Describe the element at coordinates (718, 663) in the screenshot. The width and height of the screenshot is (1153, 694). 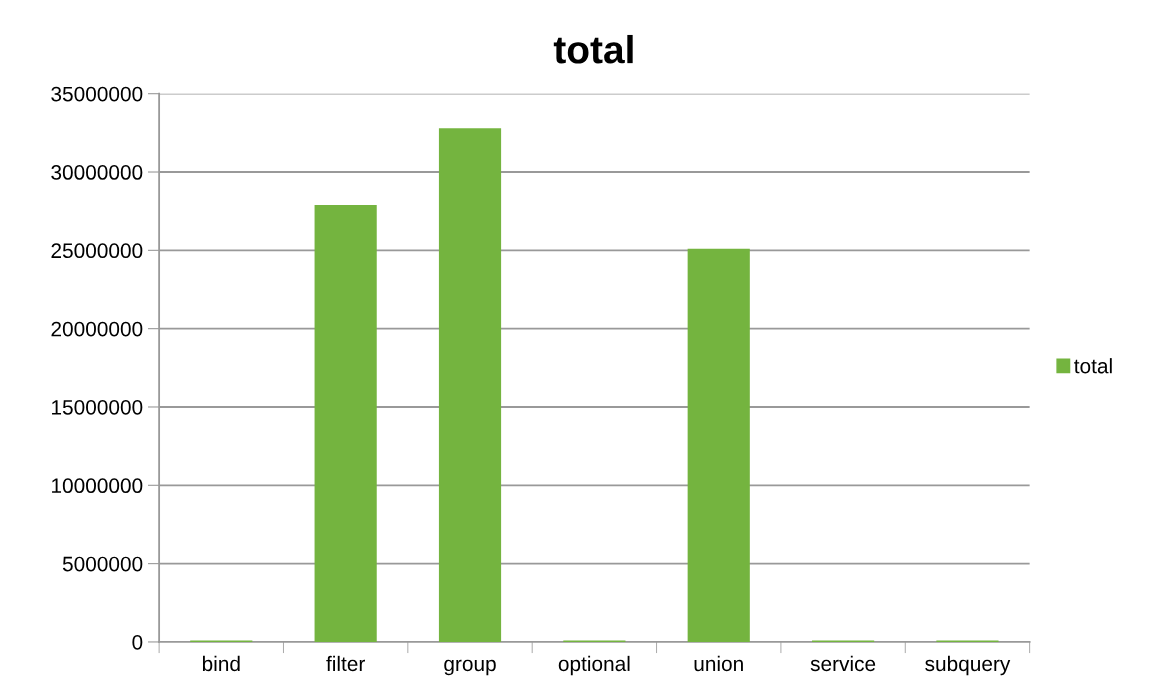
I see `x-tick-label: union` at that location.